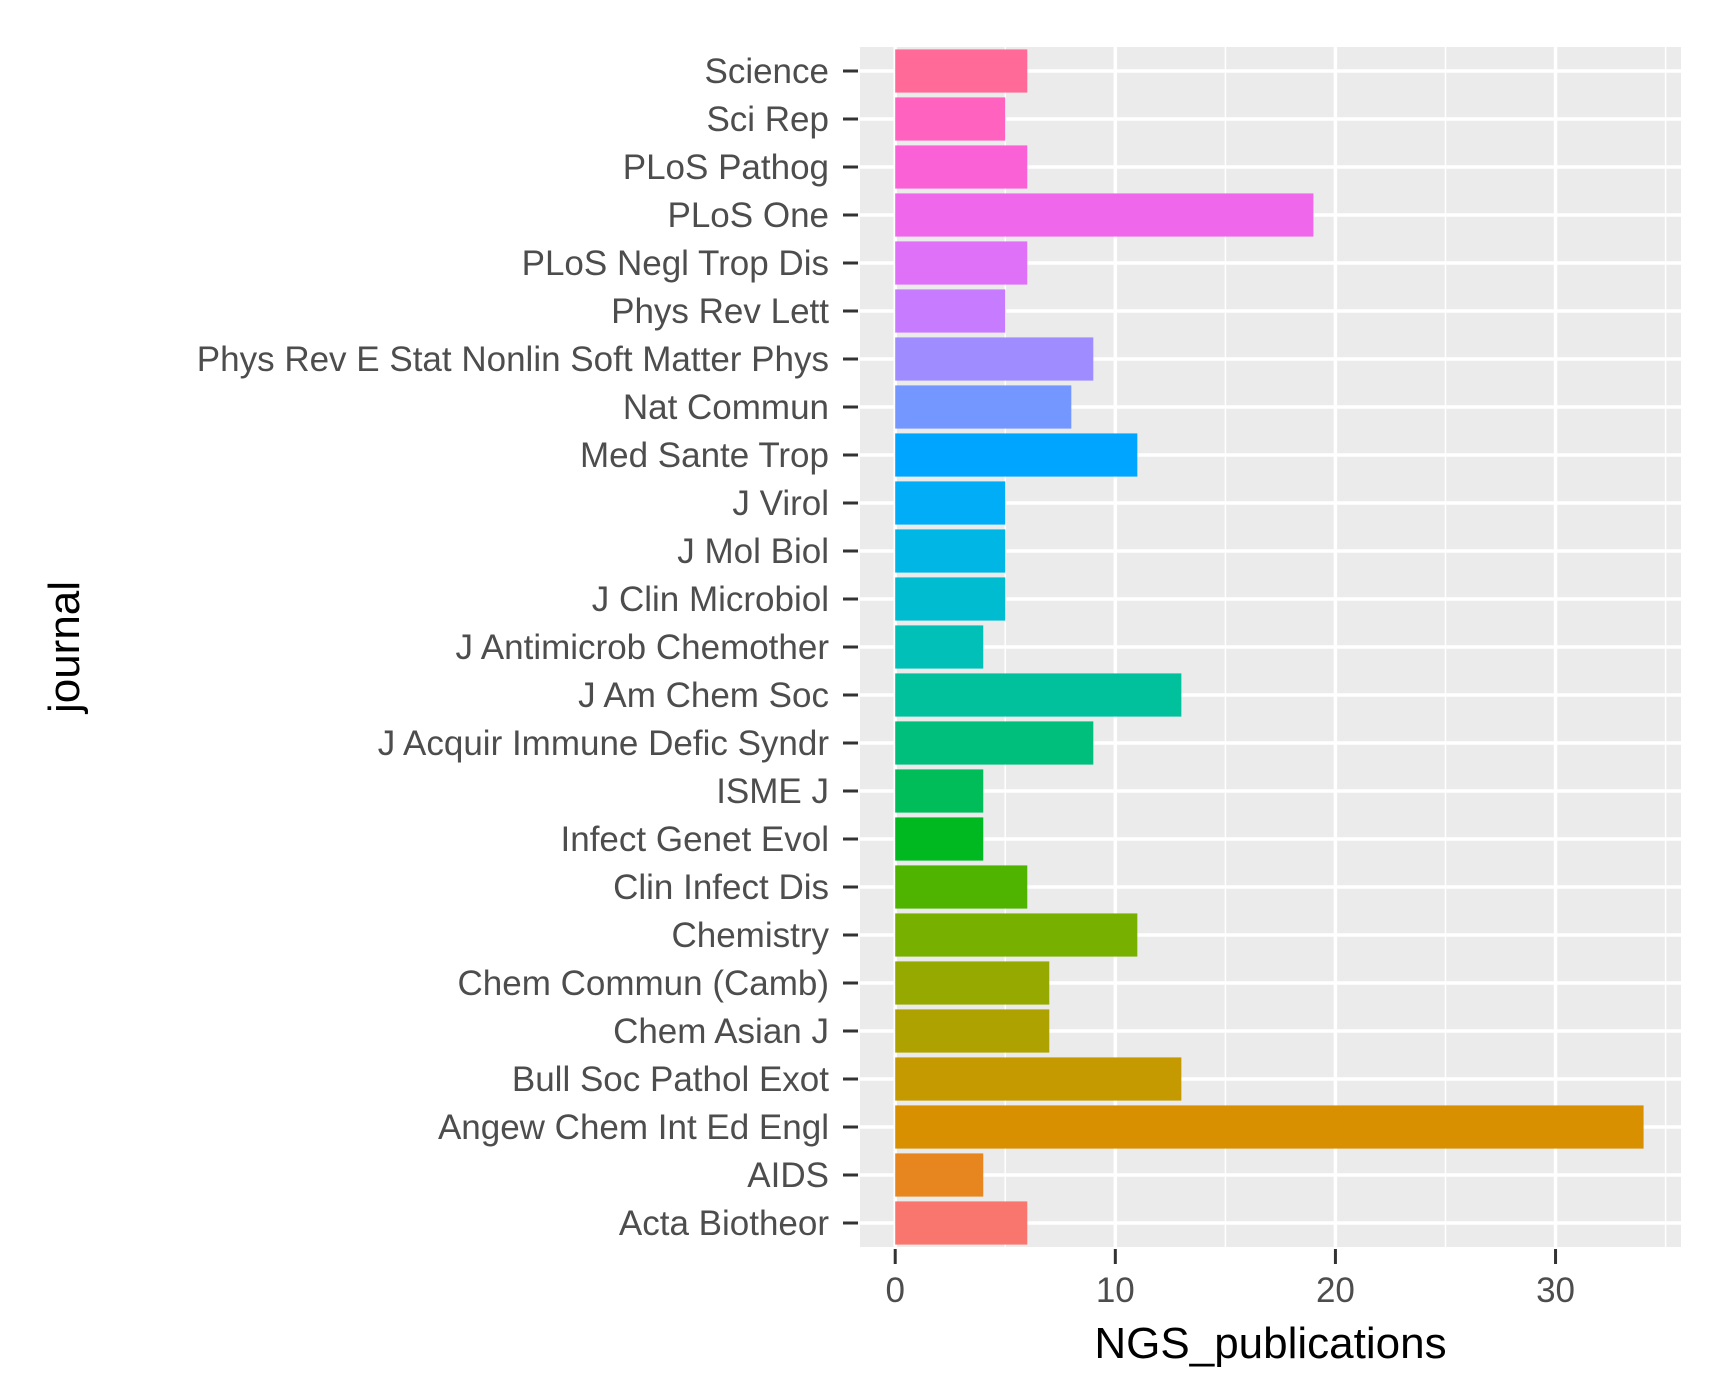  I want to click on x-tick-label: 10, so click(1115, 1290).